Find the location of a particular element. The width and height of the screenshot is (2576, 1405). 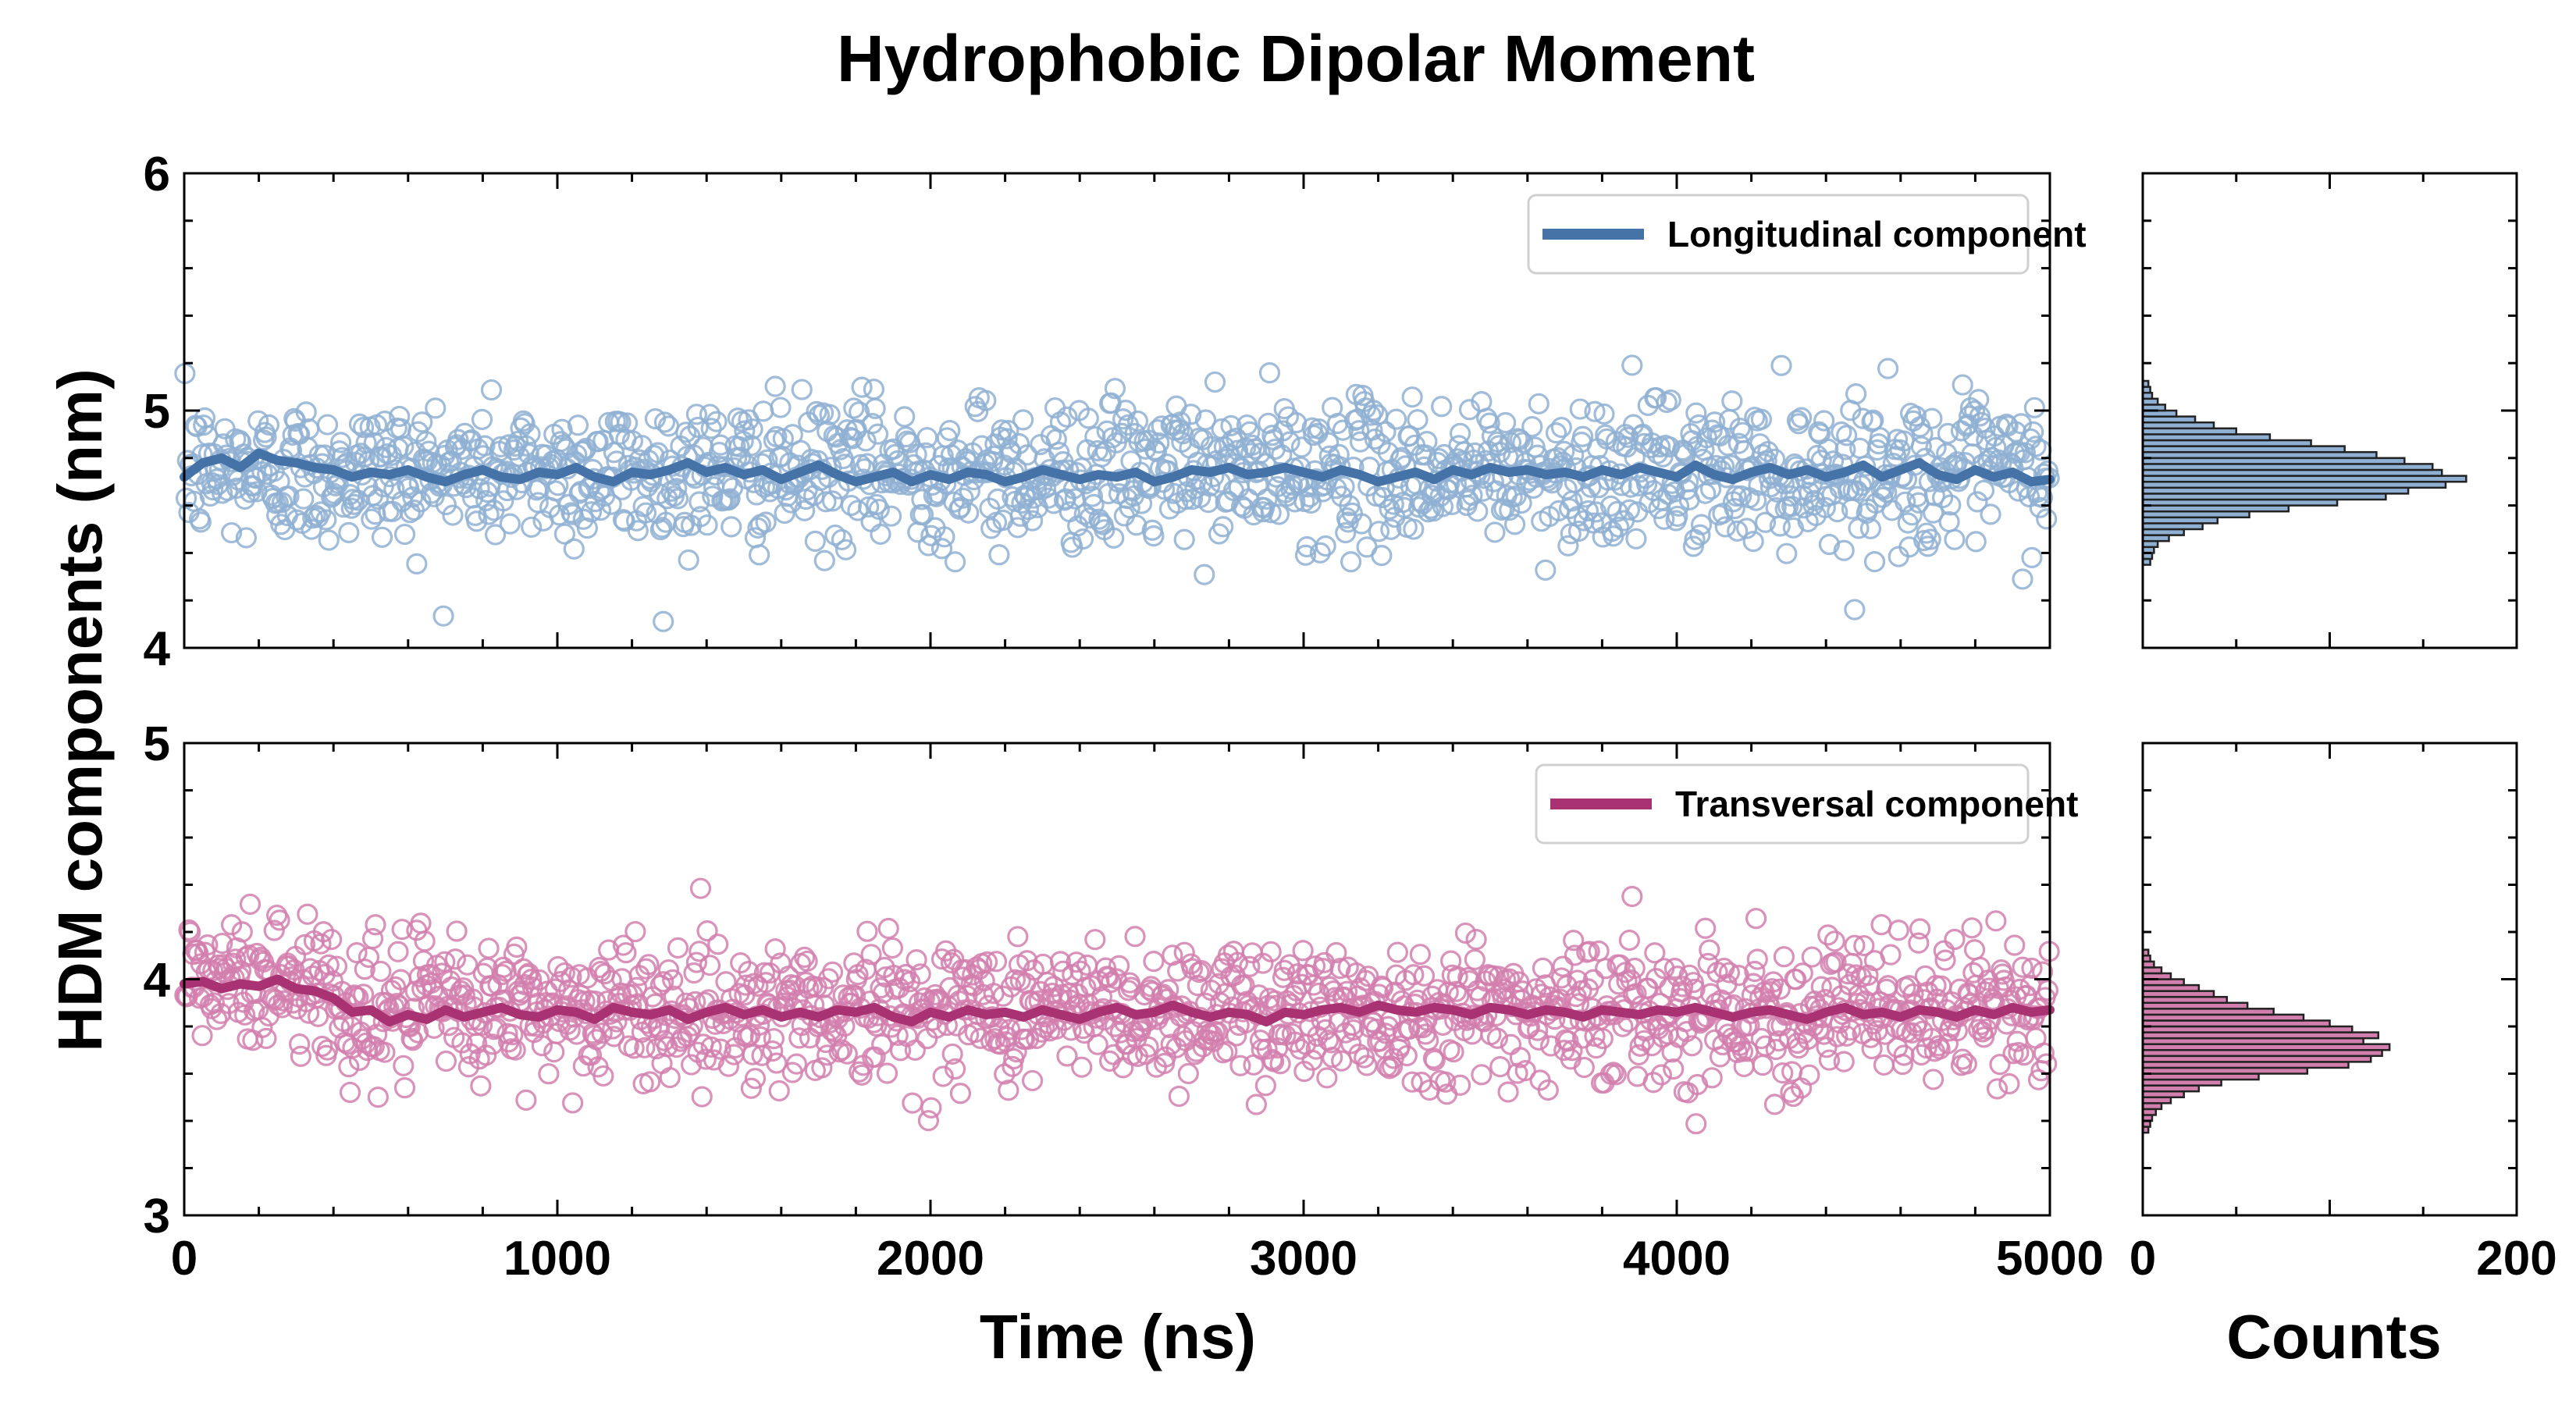

legend: Transversal component is located at coordinates (1806, 804).